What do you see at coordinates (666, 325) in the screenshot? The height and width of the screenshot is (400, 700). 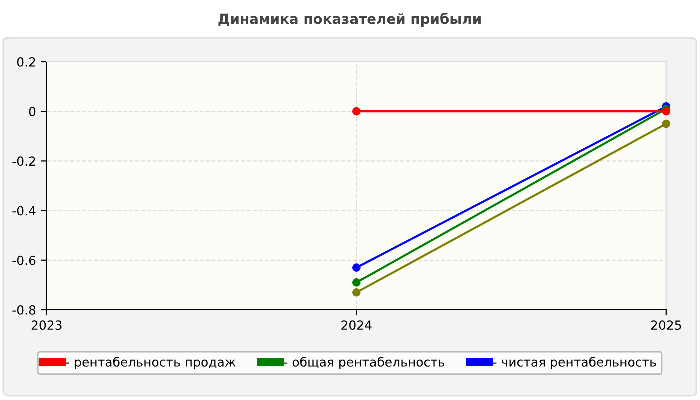 I see `x-tick-label: 2025` at bounding box center [666, 325].